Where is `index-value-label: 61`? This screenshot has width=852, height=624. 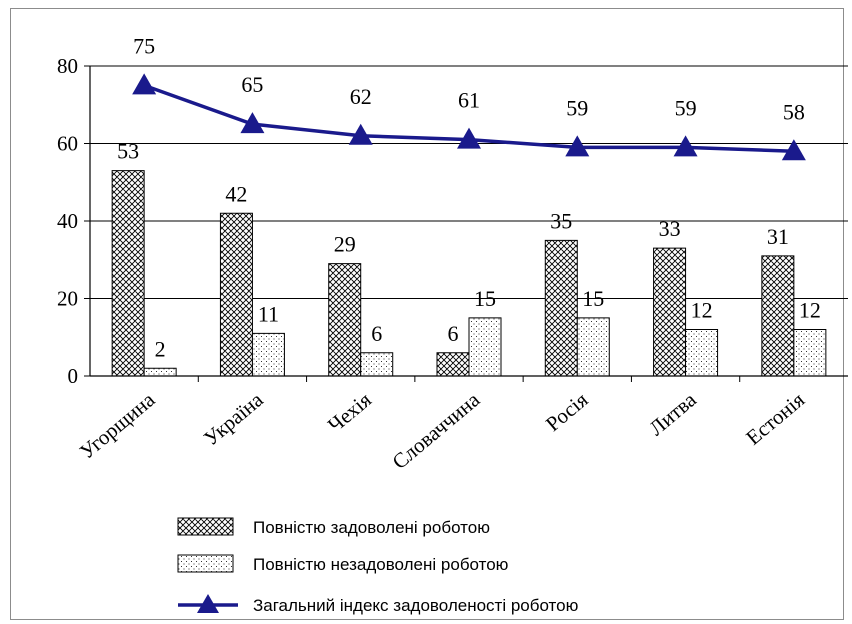 index-value-label: 61 is located at coordinates (469, 100).